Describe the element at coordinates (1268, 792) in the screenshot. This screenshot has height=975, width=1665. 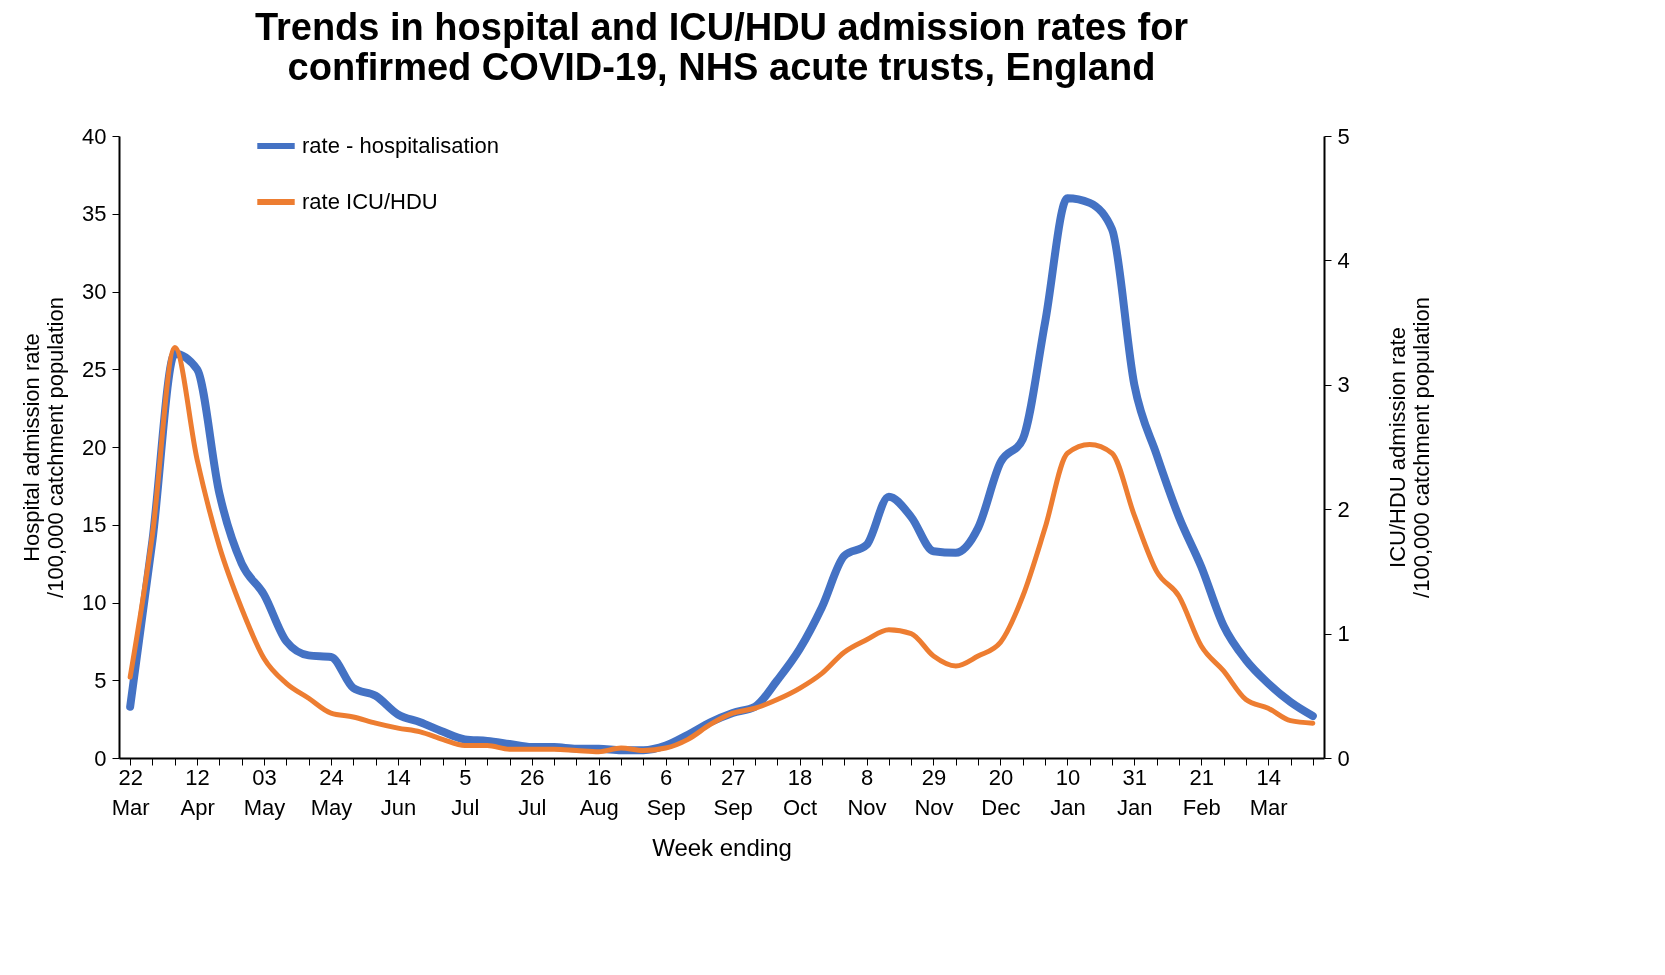
I see `x-tick-label: 14 Mar` at that location.